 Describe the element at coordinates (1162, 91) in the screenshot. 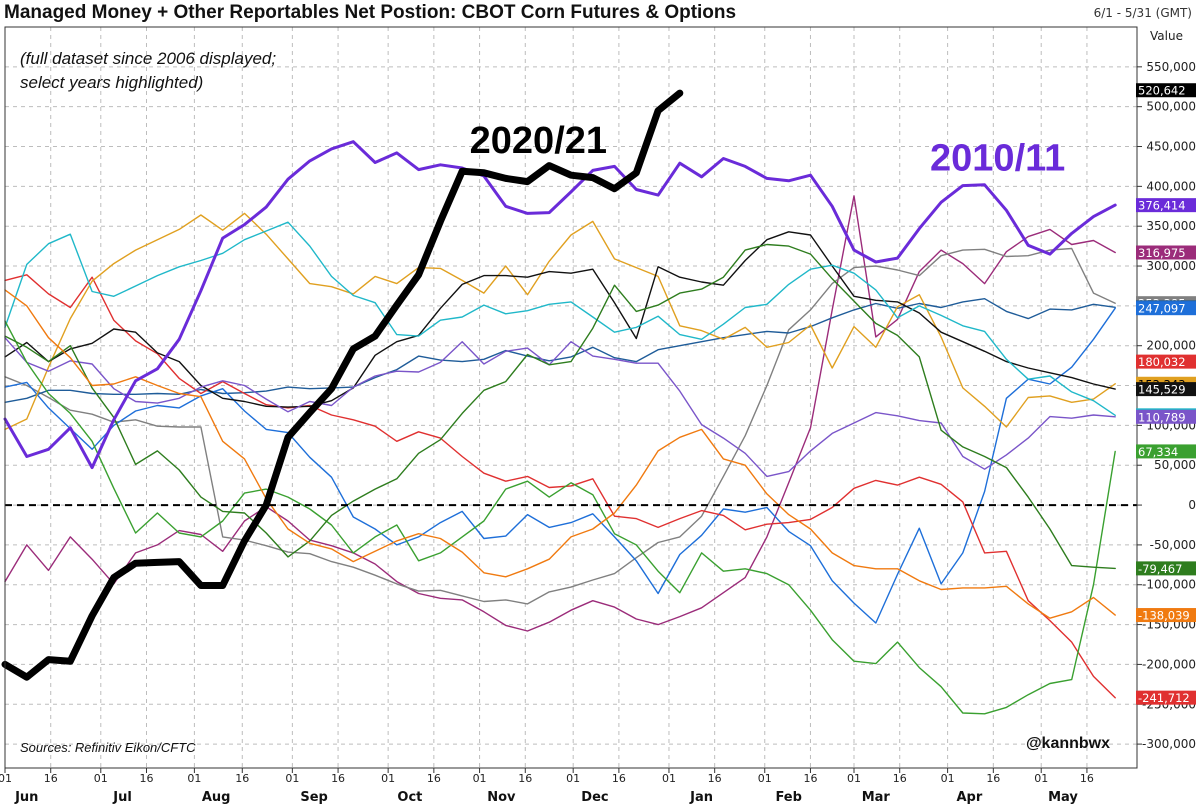

I see `value-badge-label: 520,642` at that location.